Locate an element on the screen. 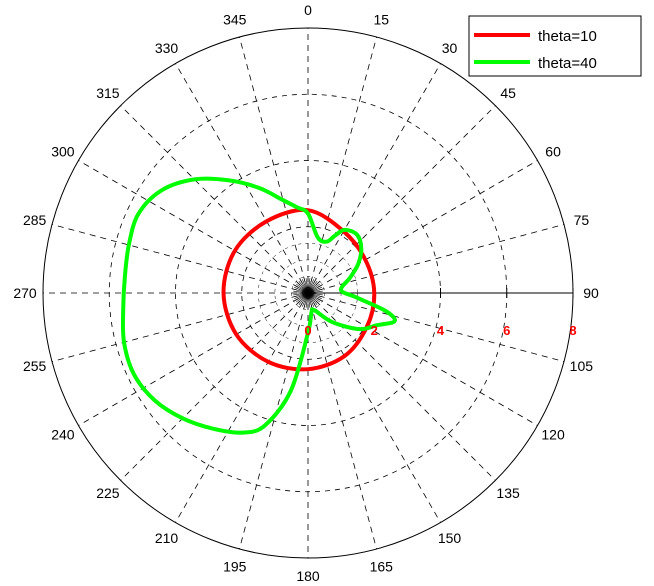  angle-label-0: 0 is located at coordinates (308, 10).